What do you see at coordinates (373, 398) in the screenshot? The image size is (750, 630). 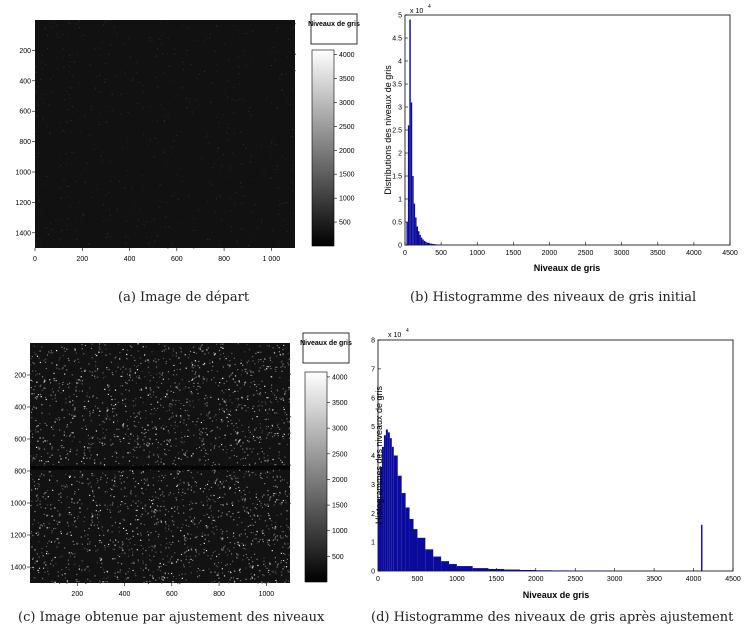 I see `hist-ytick-label: 6` at bounding box center [373, 398].